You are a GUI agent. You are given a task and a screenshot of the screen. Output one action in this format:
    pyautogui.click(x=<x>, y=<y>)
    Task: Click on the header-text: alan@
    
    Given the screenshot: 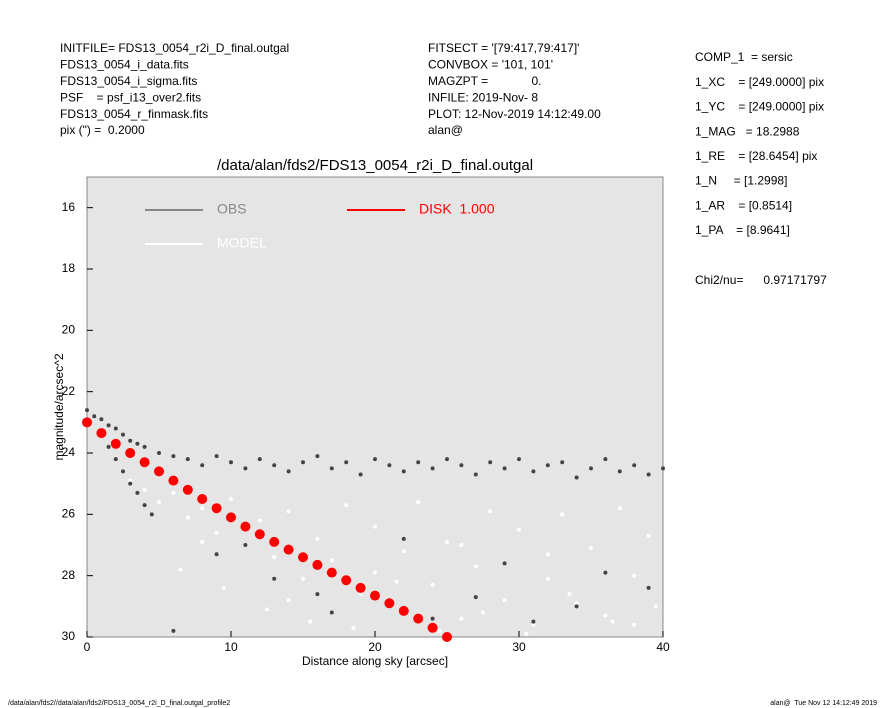 What is the action you would take?
    pyautogui.click(x=445, y=130)
    